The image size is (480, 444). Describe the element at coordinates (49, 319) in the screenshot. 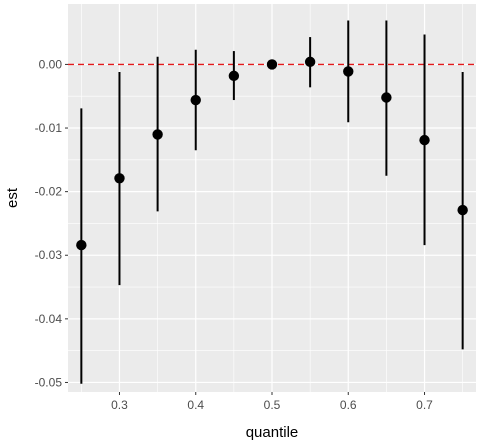

I see `y-tick-label: -0.04` at that location.